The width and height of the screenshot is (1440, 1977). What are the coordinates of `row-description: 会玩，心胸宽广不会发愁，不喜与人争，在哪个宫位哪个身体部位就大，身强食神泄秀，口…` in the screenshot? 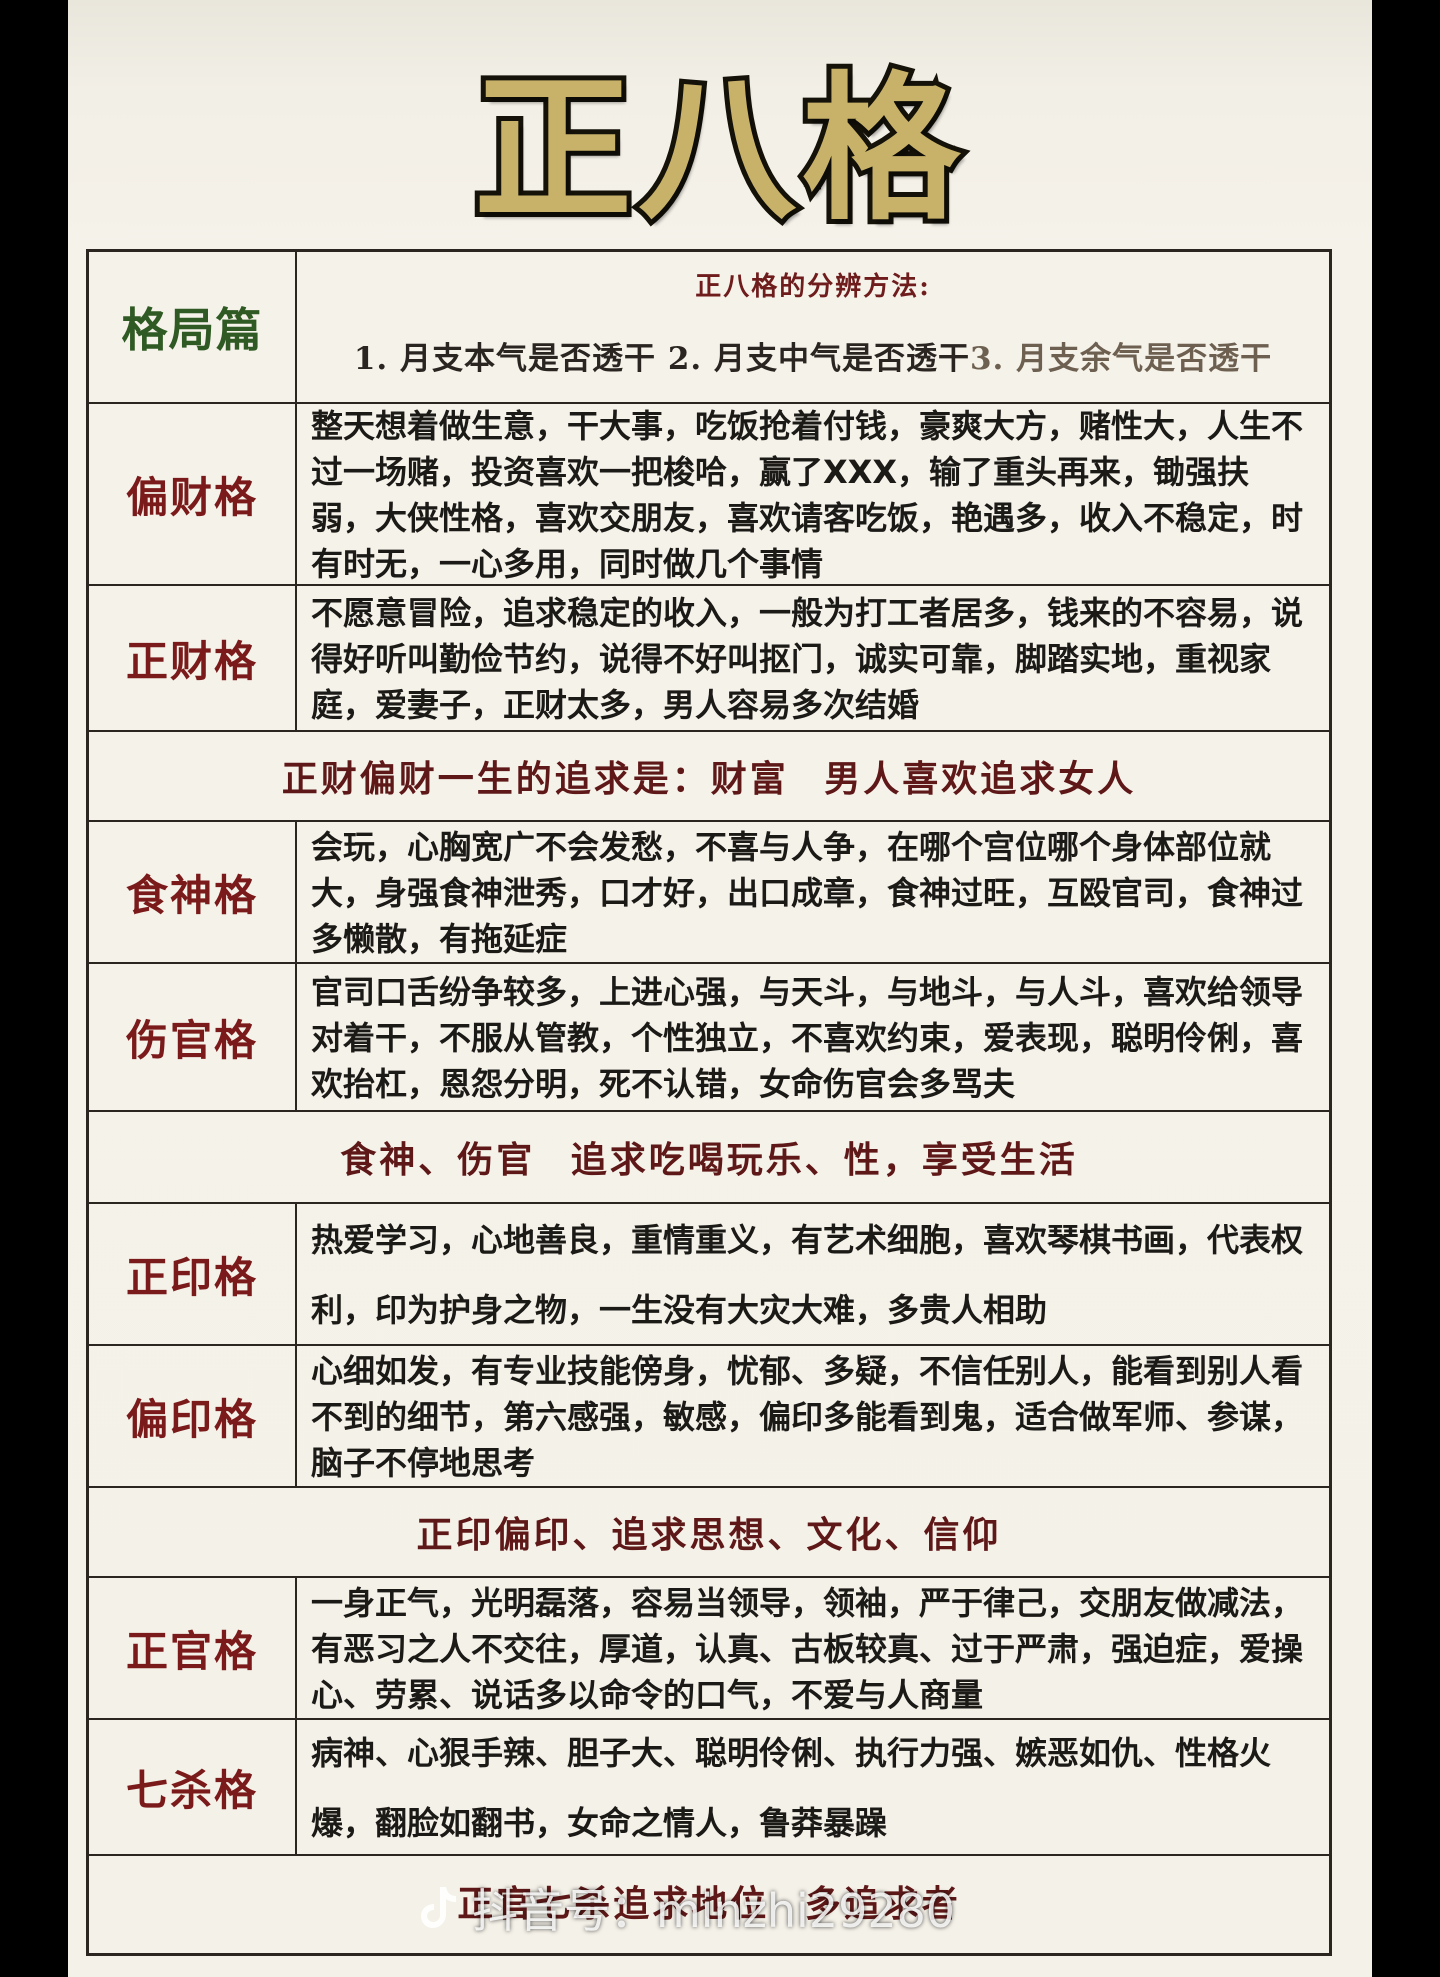 It's located at (813, 893).